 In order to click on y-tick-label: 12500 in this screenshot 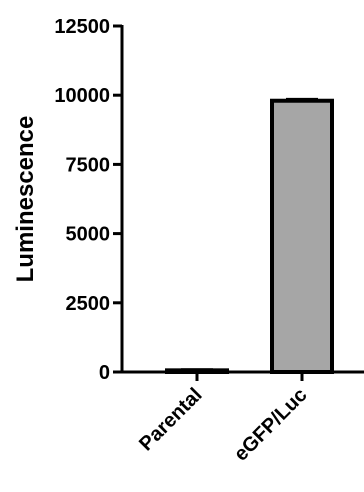, I will do `click(82, 27)`.